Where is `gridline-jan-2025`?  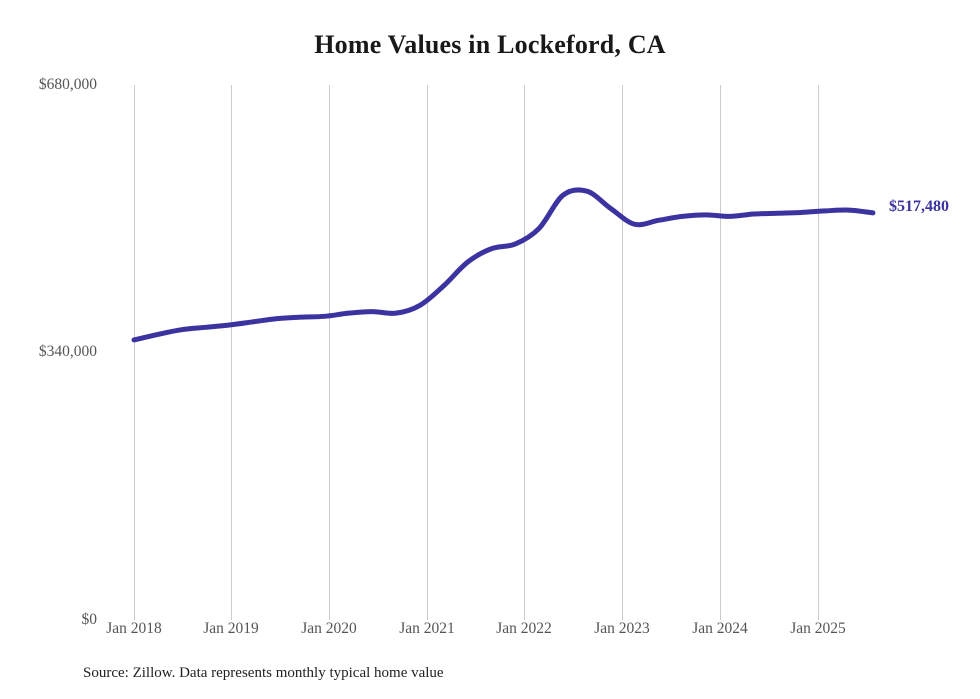 gridline-jan-2025 is located at coordinates (818, 352).